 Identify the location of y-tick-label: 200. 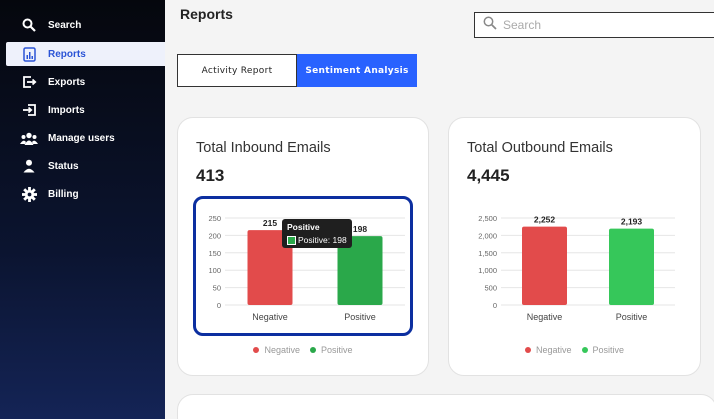
(214, 235).